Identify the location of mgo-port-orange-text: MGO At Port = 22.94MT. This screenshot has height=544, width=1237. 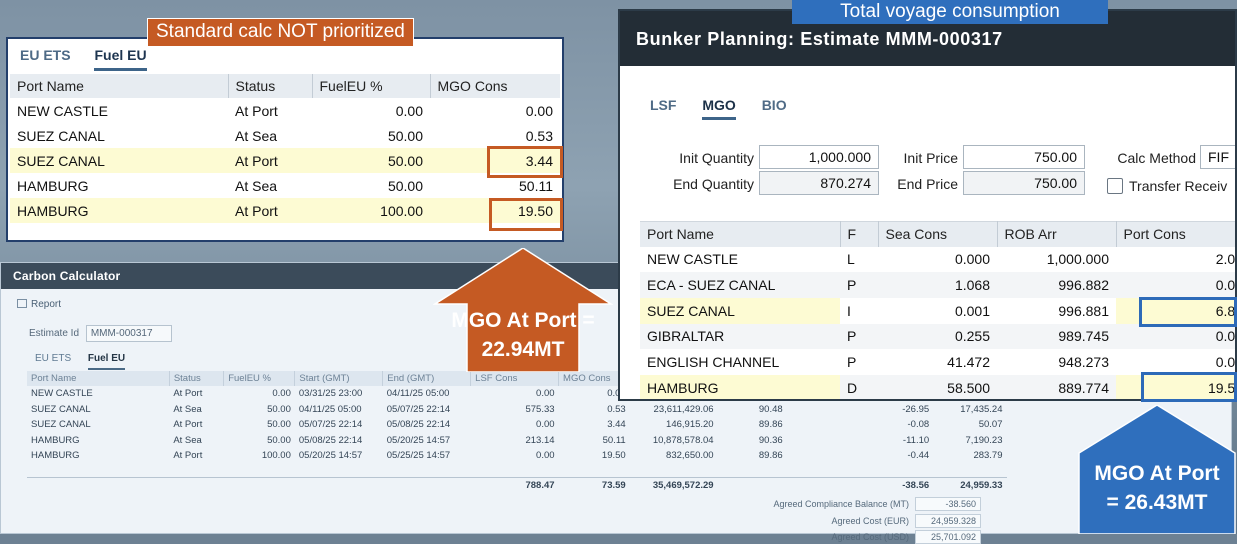
(523, 335).